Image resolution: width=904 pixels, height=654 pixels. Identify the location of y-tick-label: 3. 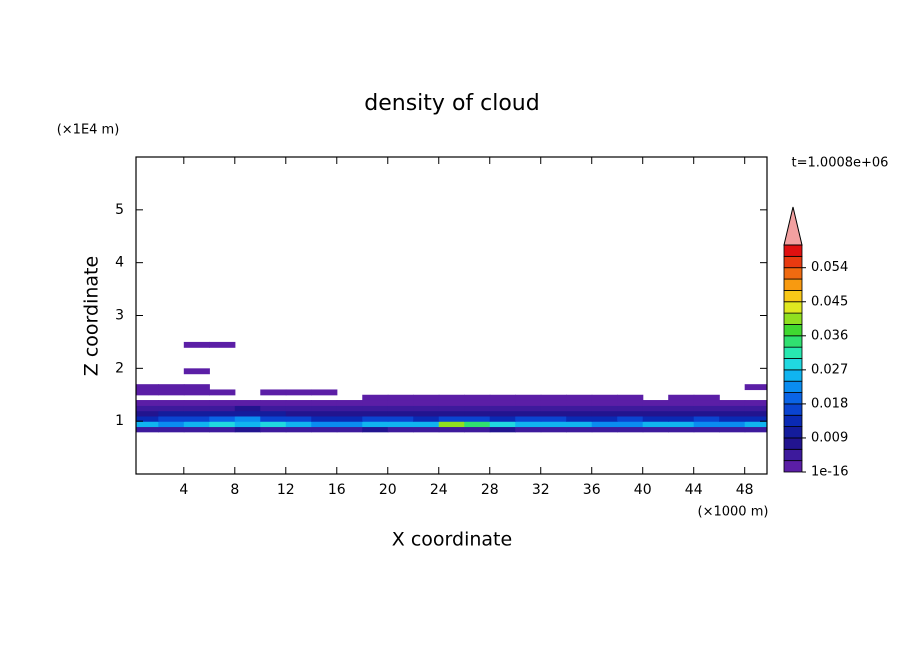
(119, 316).